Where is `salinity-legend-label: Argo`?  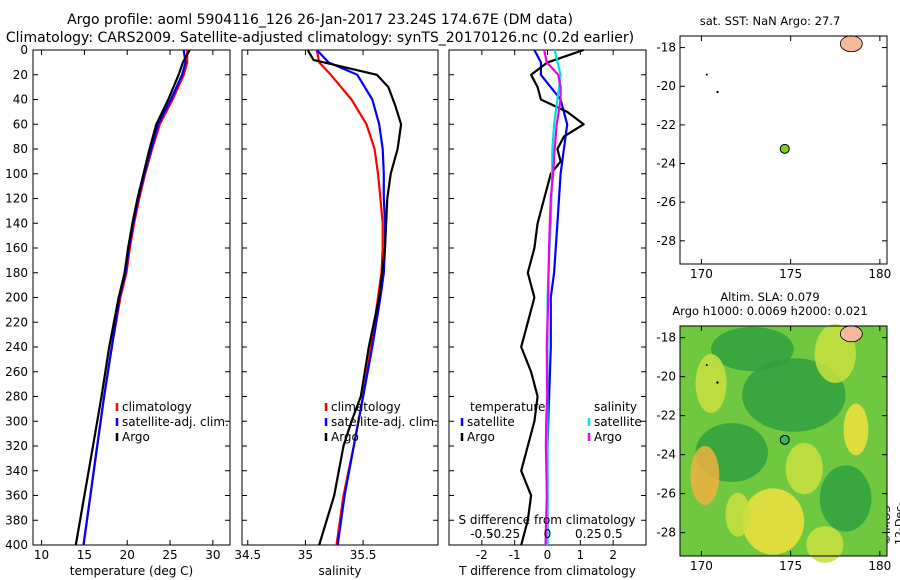
salinity-legend-label: Argo is located at coordinates (345, 437).